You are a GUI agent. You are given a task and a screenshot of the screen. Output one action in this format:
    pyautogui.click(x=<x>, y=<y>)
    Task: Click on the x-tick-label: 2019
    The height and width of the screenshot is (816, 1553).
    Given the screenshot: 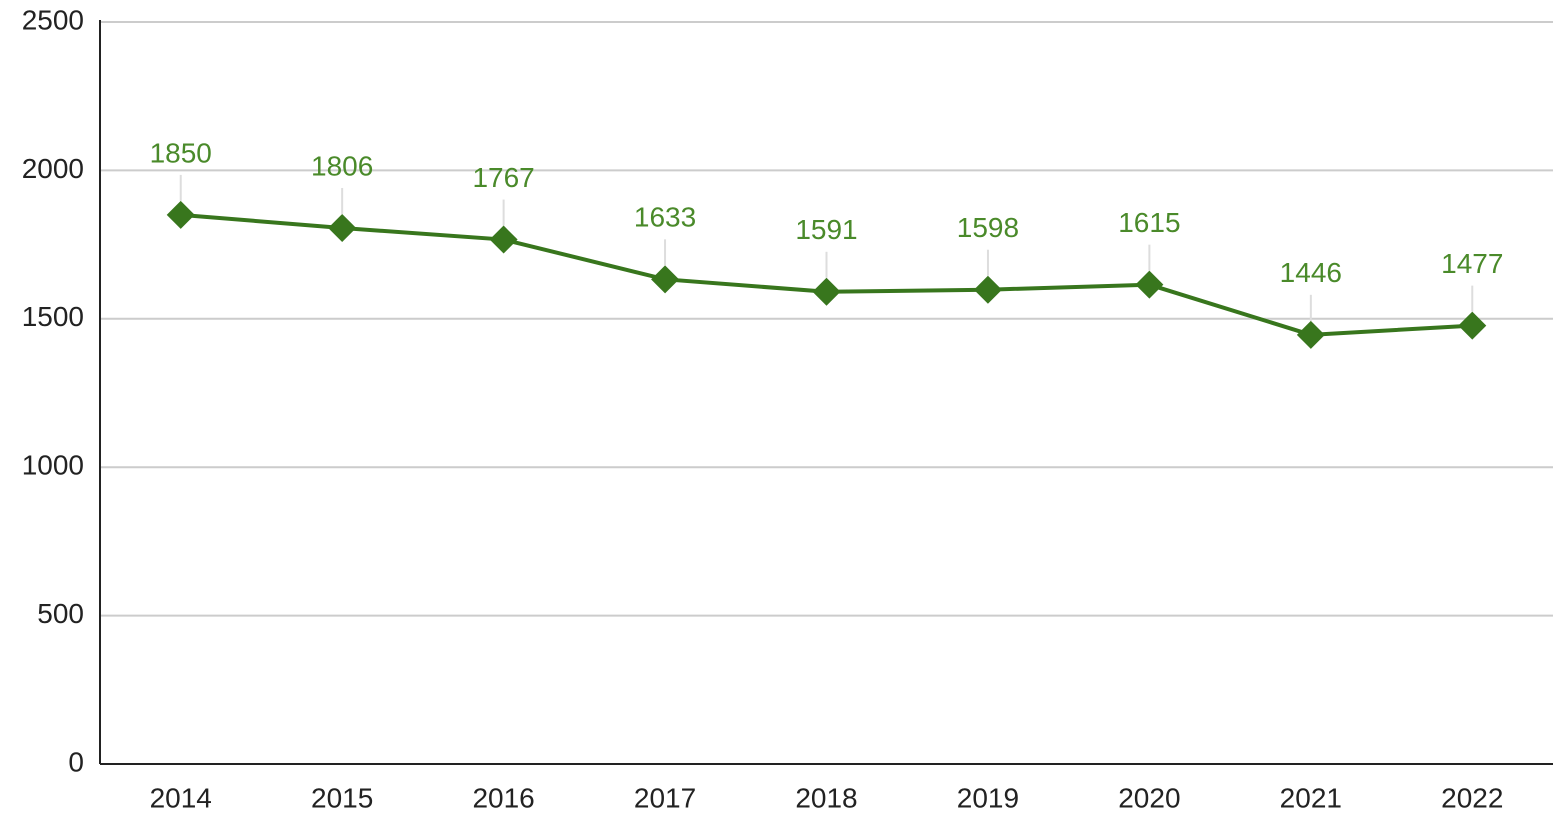 What is the action you would take?
    pyautogui.click(x=988, y=797)
    